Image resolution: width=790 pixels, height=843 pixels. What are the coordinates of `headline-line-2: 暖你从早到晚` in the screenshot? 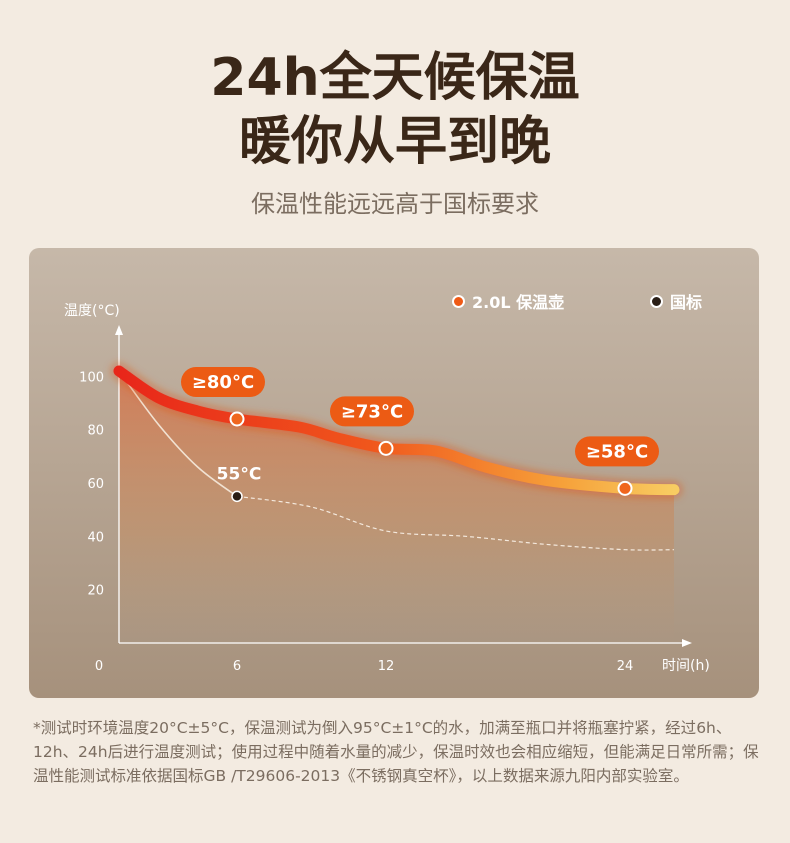 It's located at (394, 142).